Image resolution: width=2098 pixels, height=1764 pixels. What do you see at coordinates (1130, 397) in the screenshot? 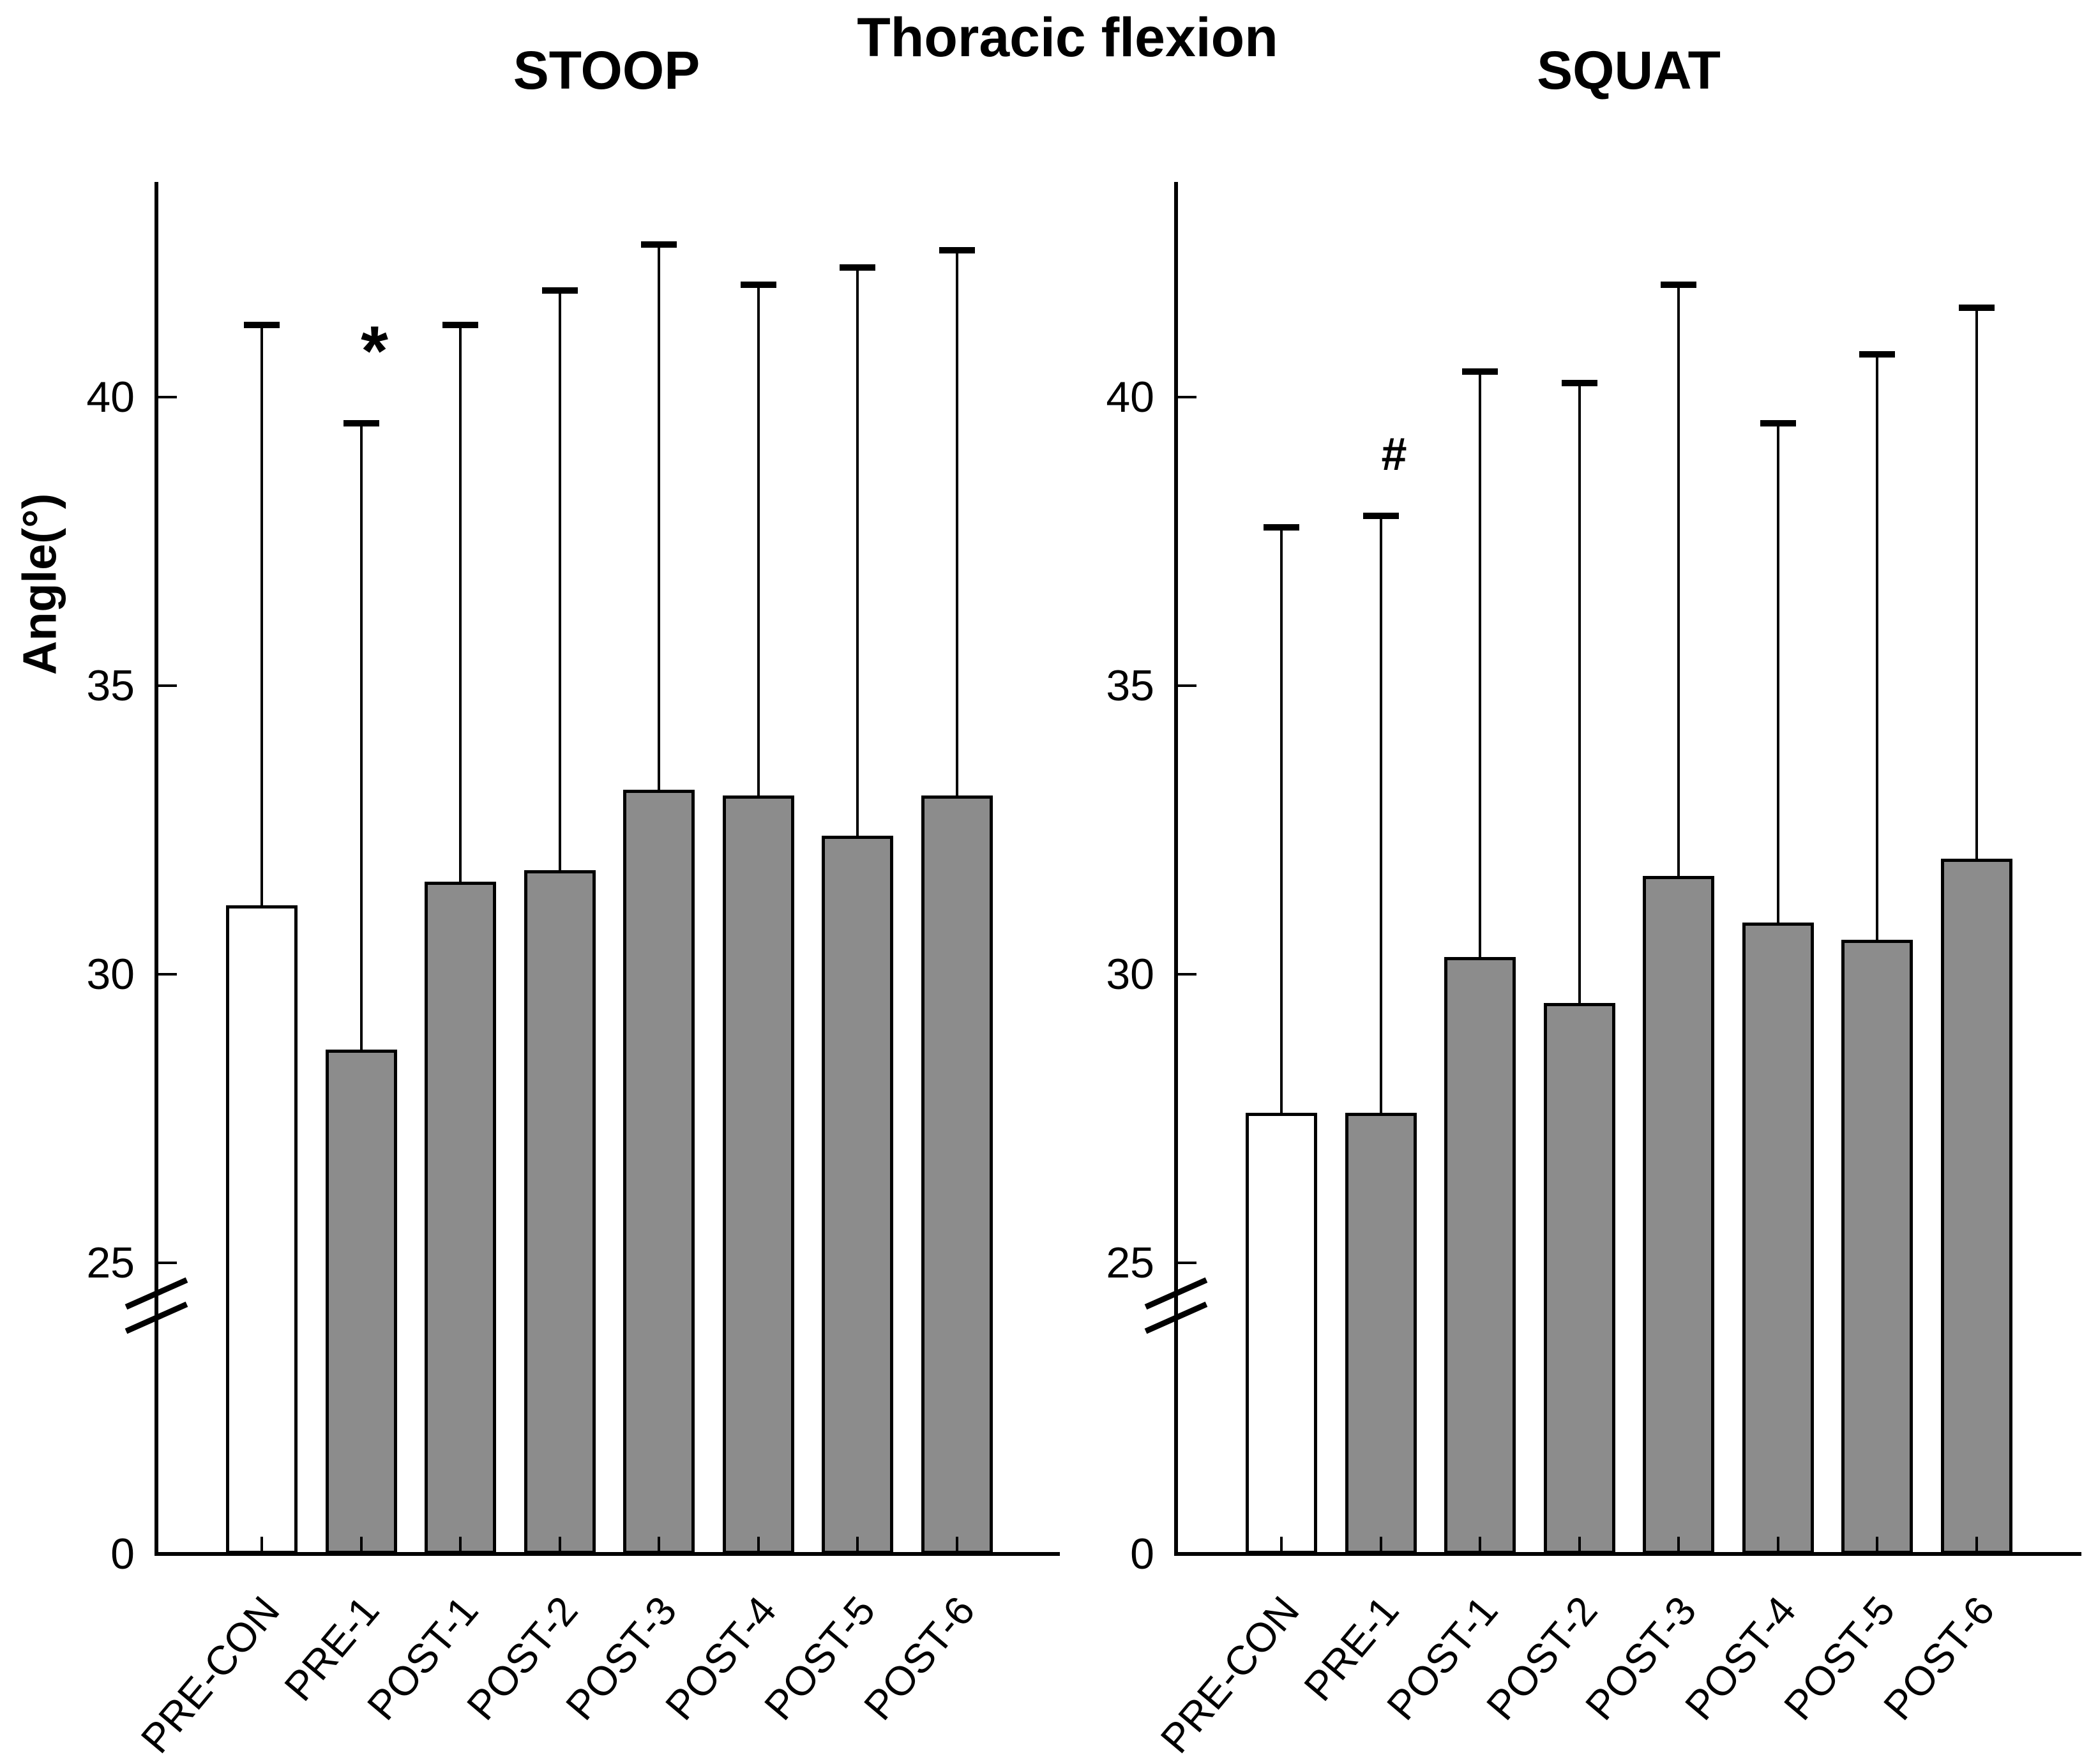
I see `y-tick-label-squat-40: 40` at bounding box center [1130, 397].